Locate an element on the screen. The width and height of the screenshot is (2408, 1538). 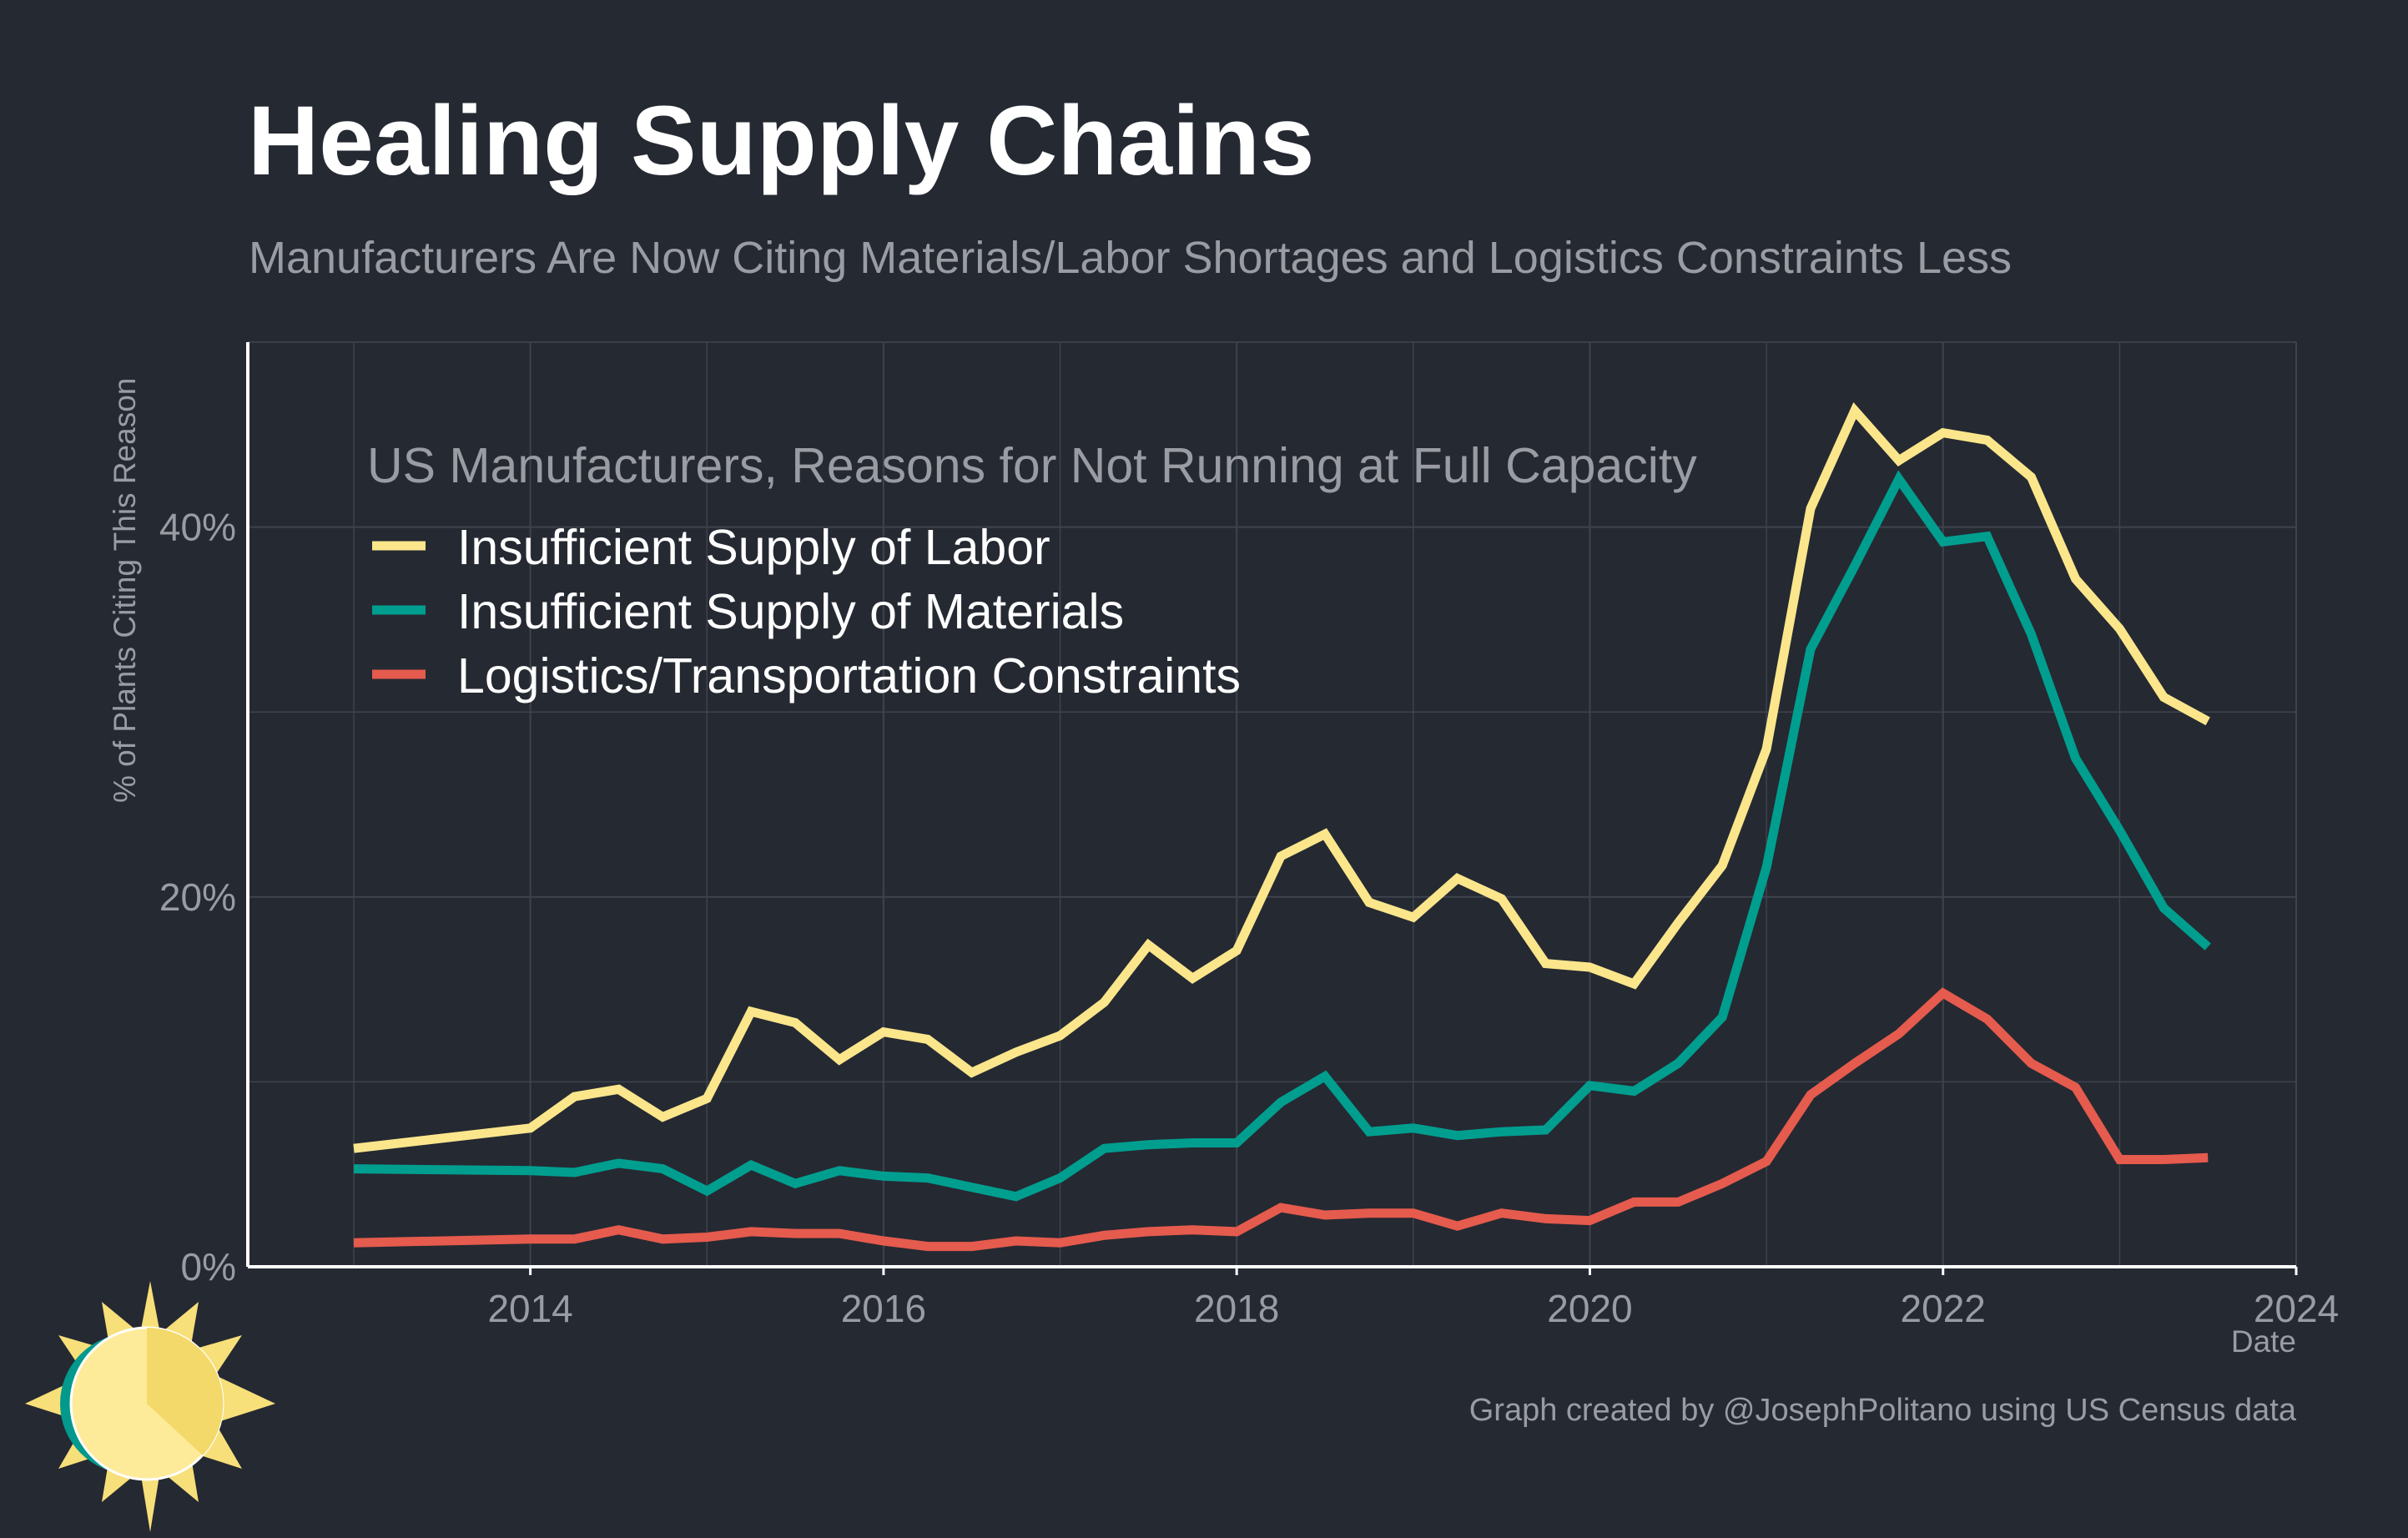
chart-title: Healing Supply Chains is located at coordinates (781, 141).